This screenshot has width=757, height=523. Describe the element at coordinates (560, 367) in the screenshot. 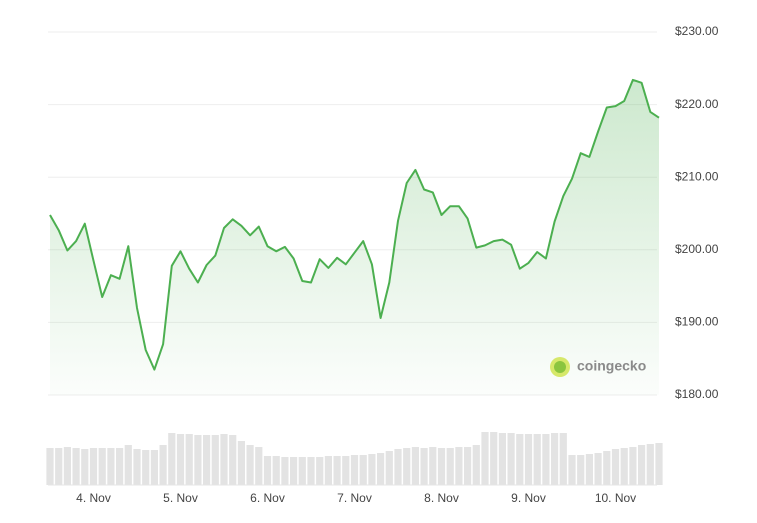

I see `watermark-logo-inner` at that location.